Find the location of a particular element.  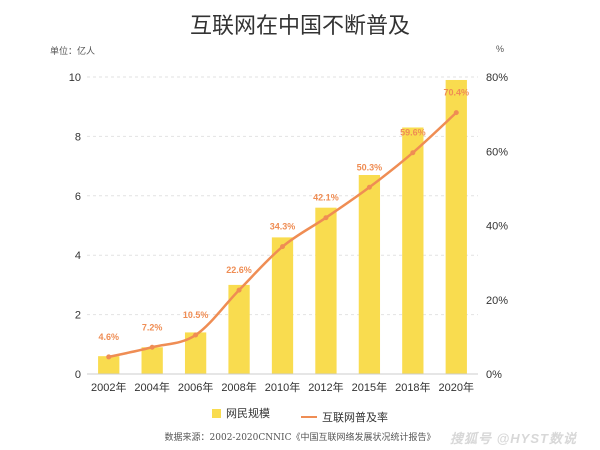

data-label: 42.1% is located at coordinates (326, 198).